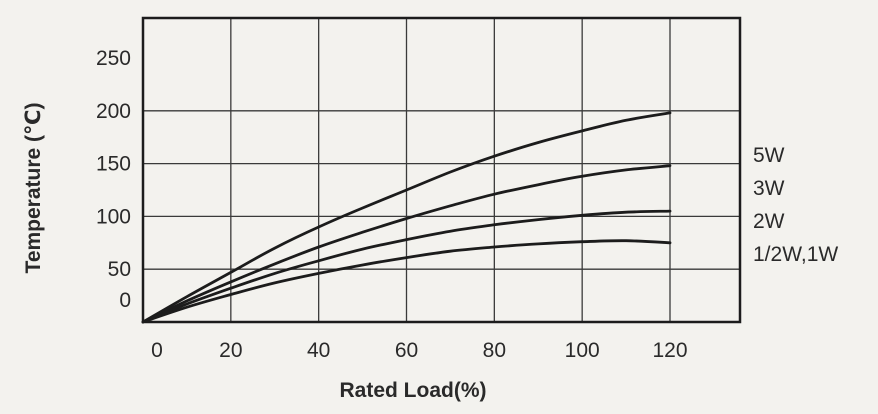 The width and height of the screenshot is (878, 414). Describe the element at coordinates (113, 164) in the screenshot. I see `y-tick-label: 150` at that location.